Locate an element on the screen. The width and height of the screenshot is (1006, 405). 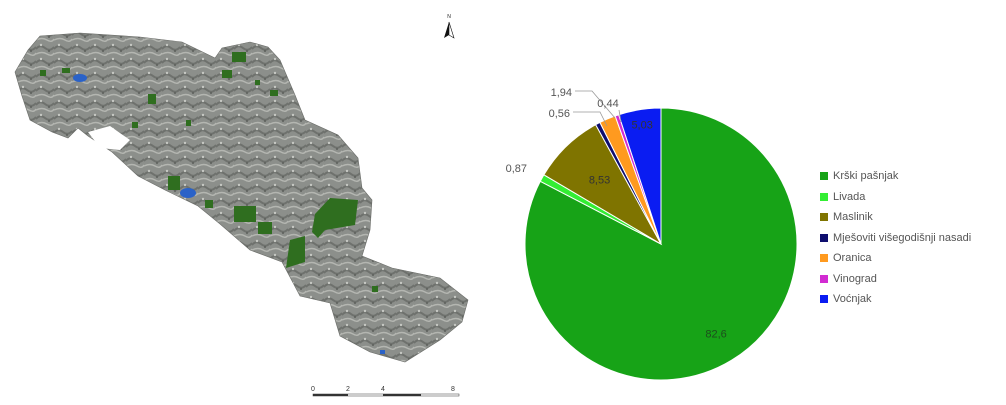
pie-label-vocnjak: 5,03 is located at coordinates (641, 126).